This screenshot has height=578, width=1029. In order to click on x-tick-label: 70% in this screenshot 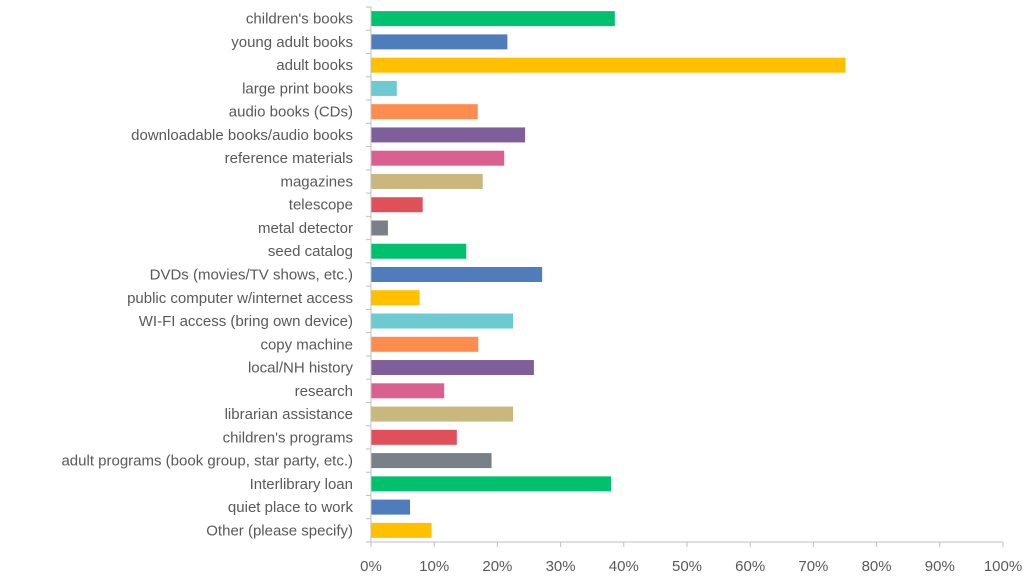, I will do `click(813, 566)`.